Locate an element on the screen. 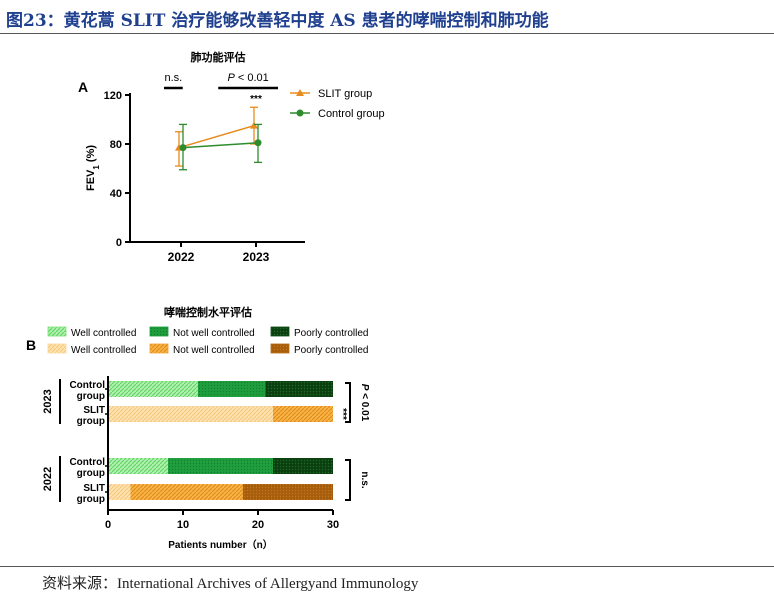 This screenshot has height=597, width=774. x-tick-label: 10 is located at coordinates (183, 525).